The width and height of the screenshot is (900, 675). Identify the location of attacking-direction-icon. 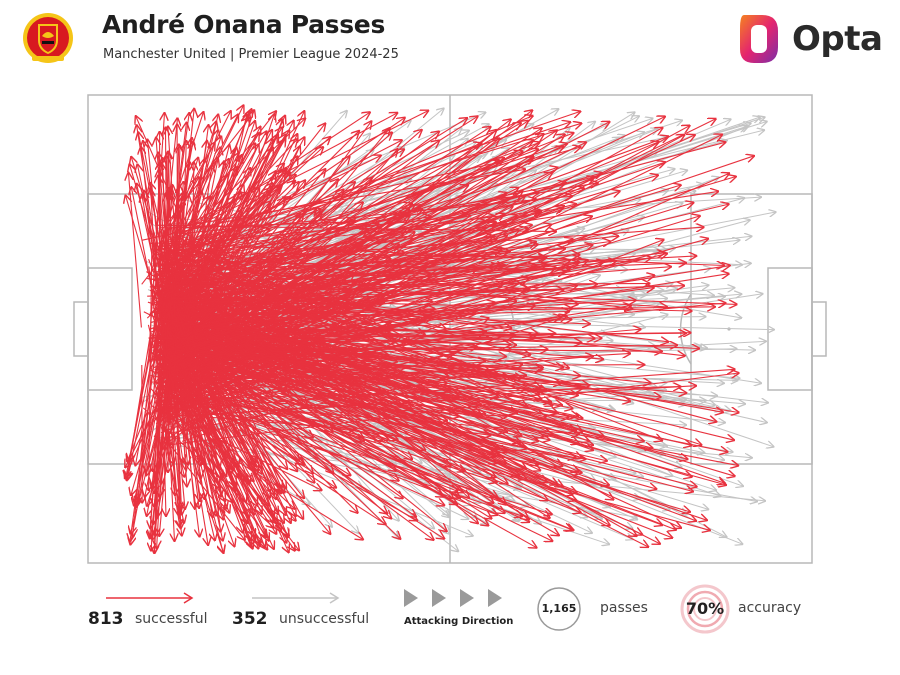
(453, 598).